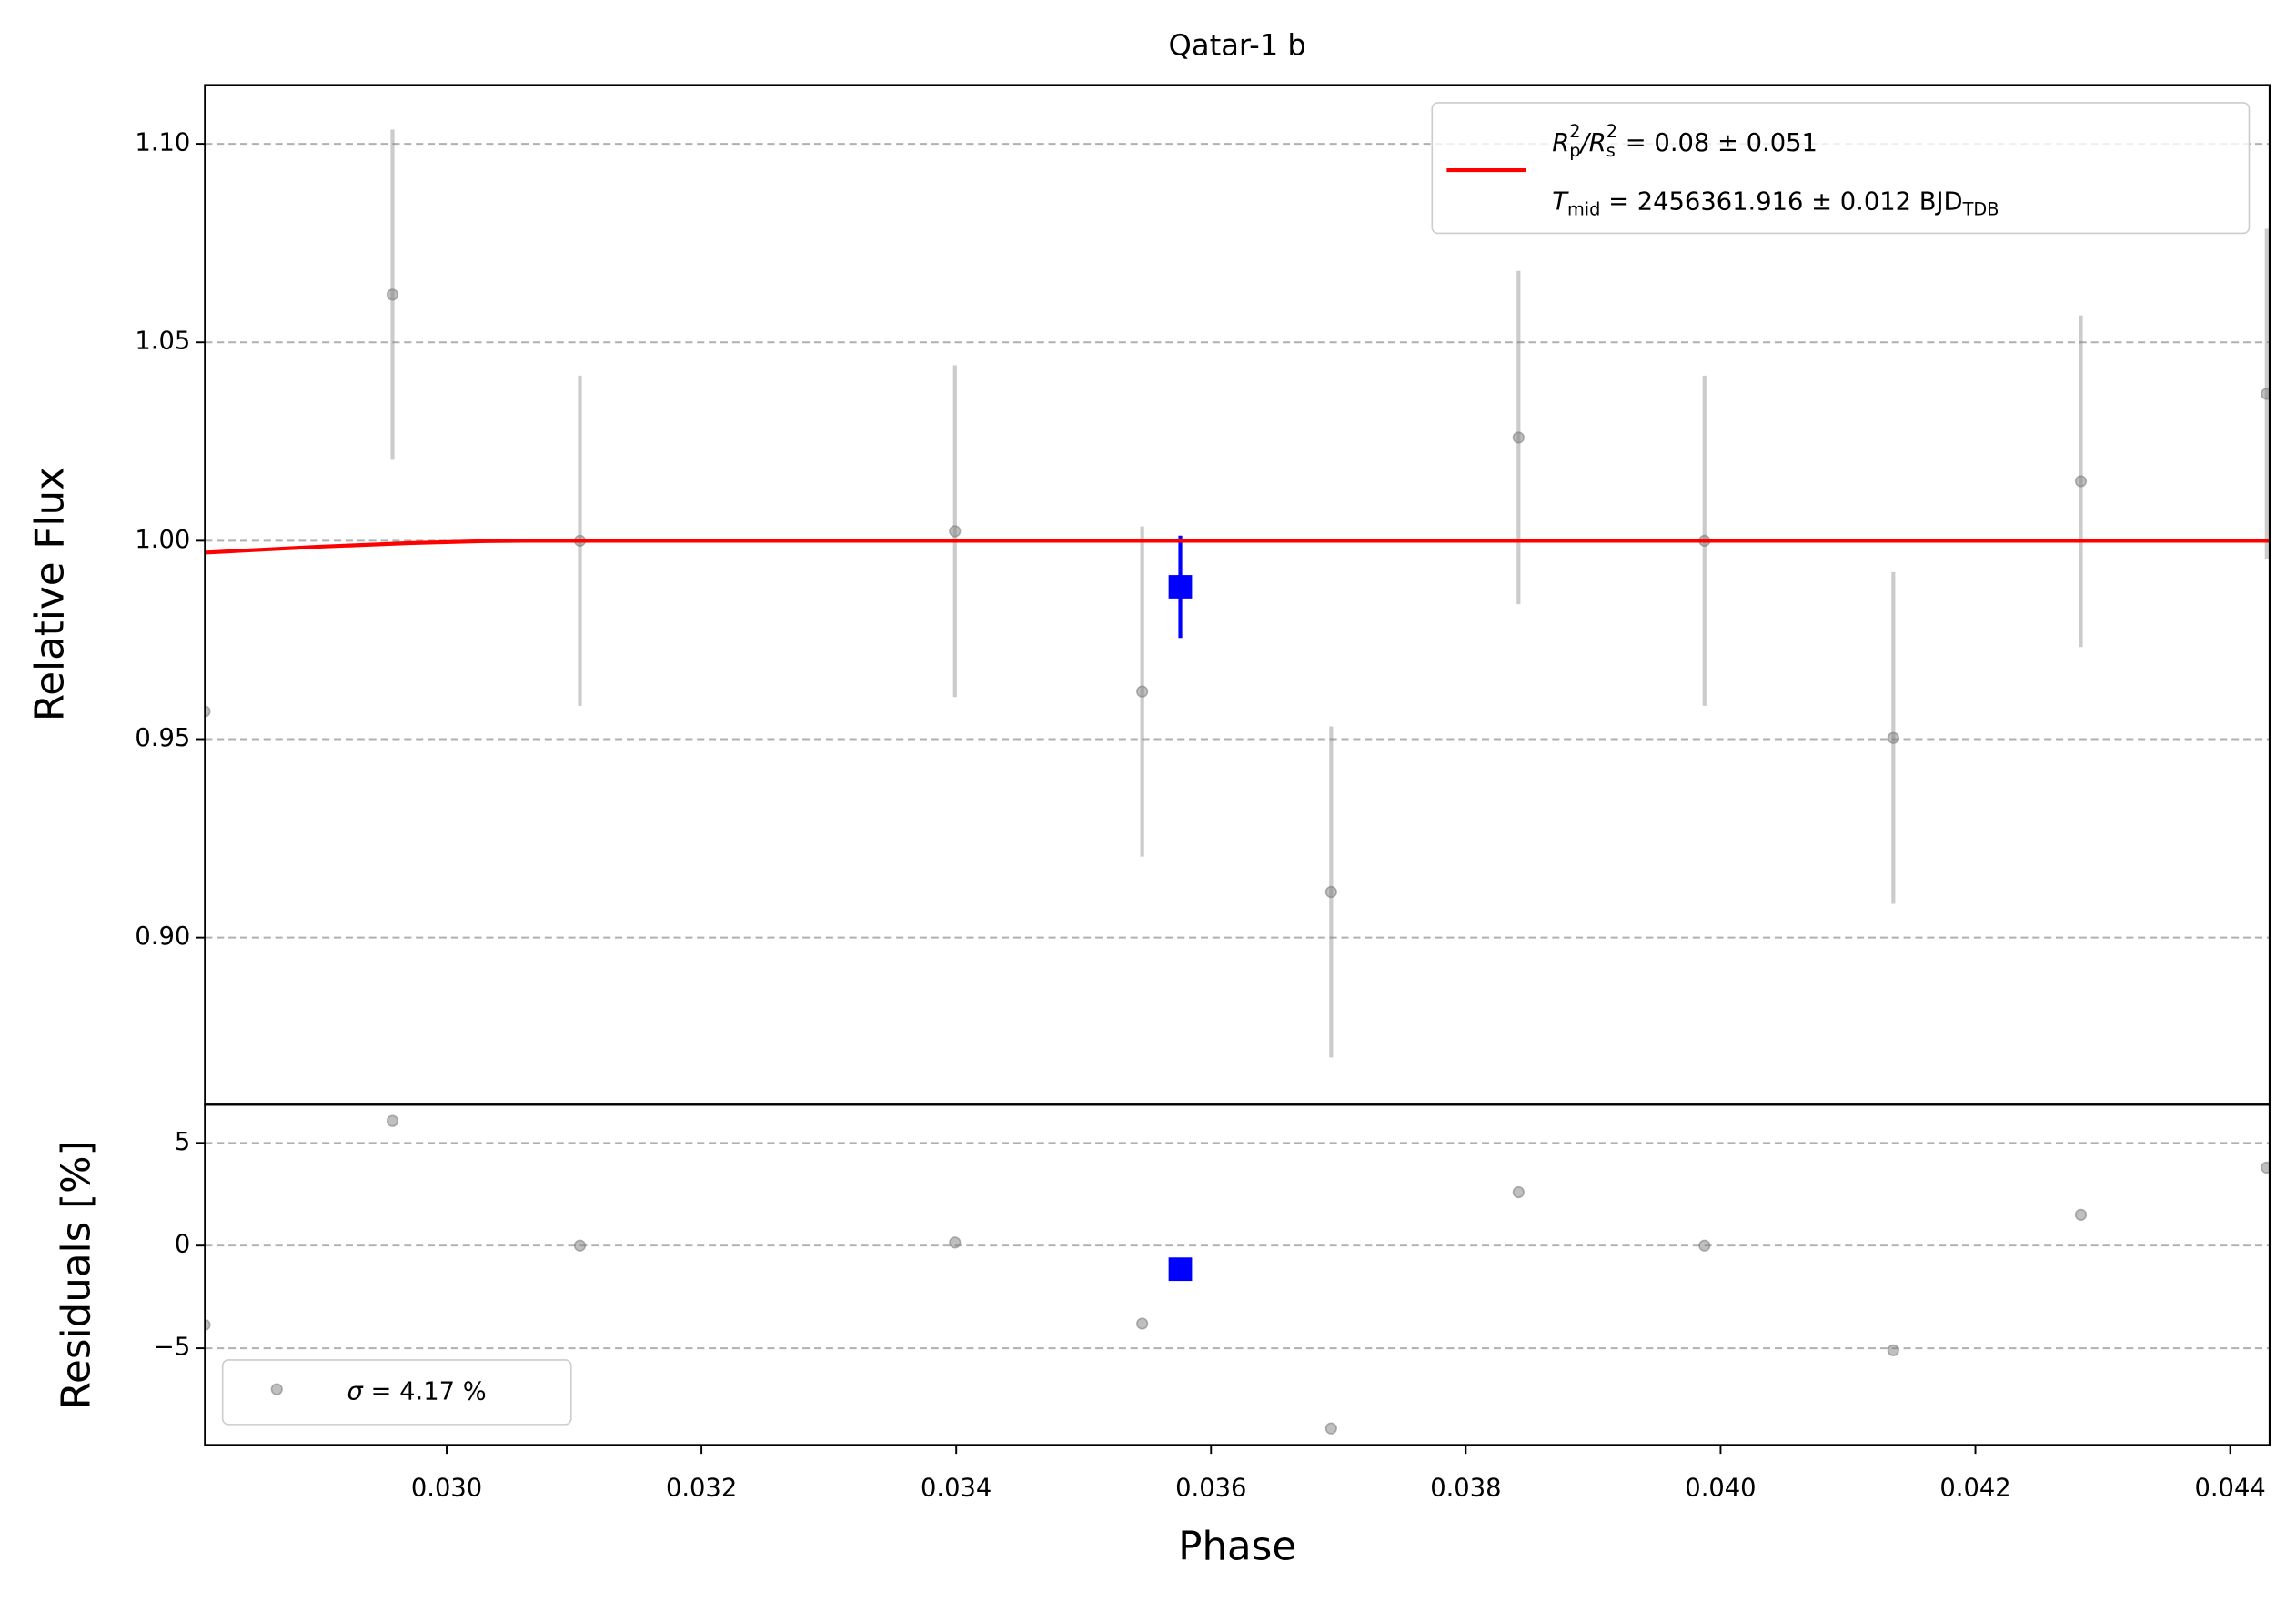 This screenshot has width=2296, height=1602. I want to click on legend-label: σ = 4.17 %, so click(416, 1391).